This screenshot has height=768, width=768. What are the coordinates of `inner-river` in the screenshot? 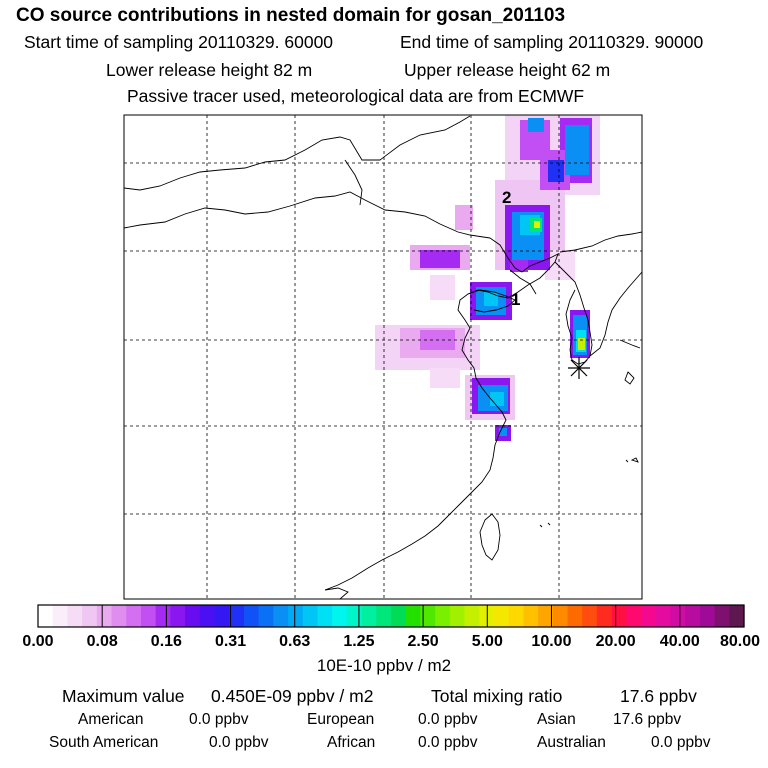 It's located at (353, 182).